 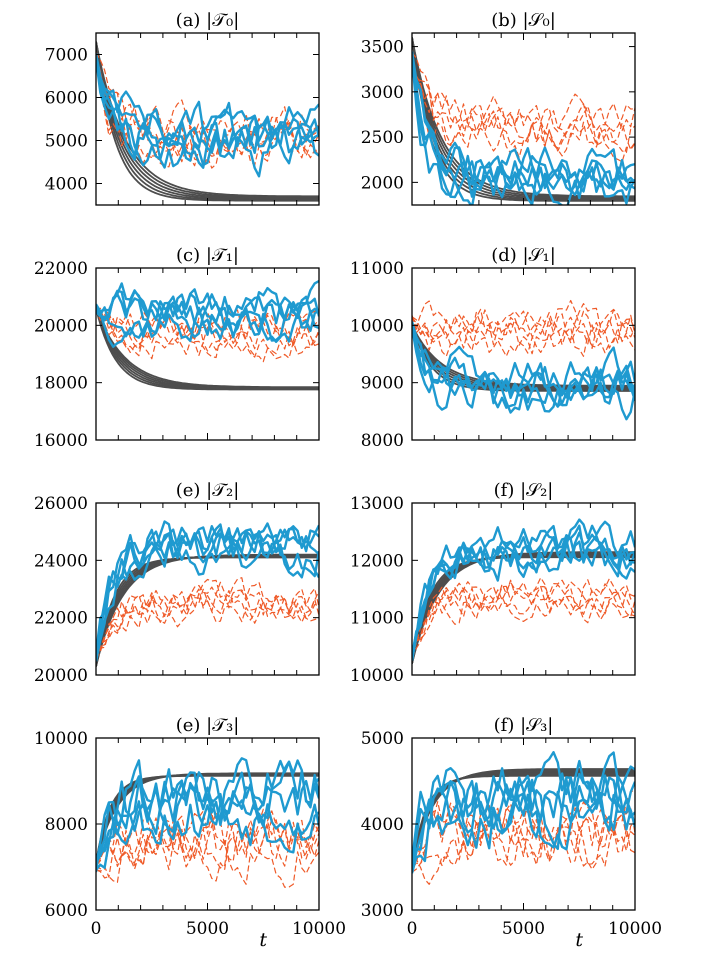 I want to click on panel-S1: (d) |𝒮₁| 8000 9000 10000 11000, so click(x=493, y=348).